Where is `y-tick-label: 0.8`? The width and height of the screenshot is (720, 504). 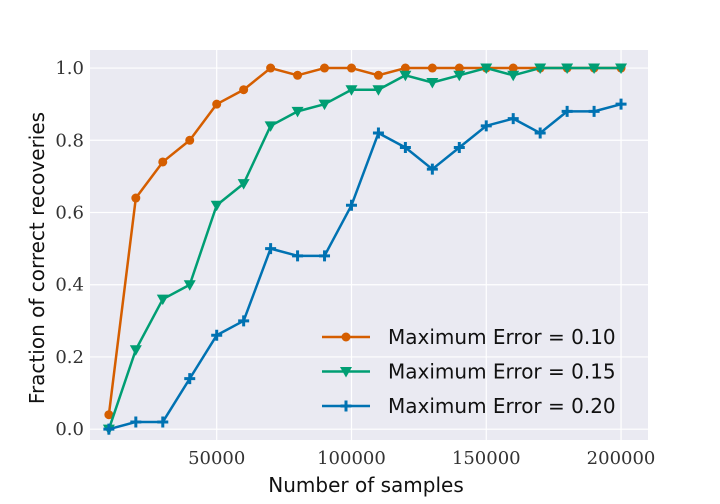
y-tick-label: 0.8 is located at coordinates (69, 140).